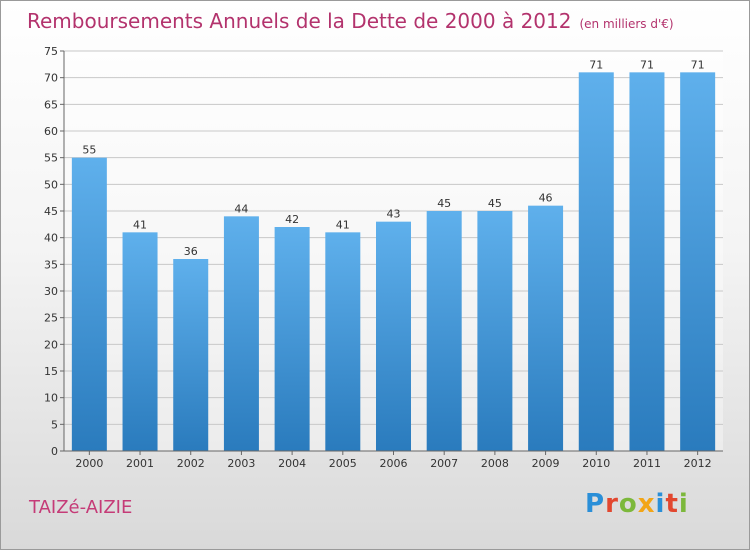 The height and width of the screenshot is (551, 750). What do you see at coordinates (89, 463) in the screenshot?
I see `x-tick-label: 2000` at bounding box center [89, 463].